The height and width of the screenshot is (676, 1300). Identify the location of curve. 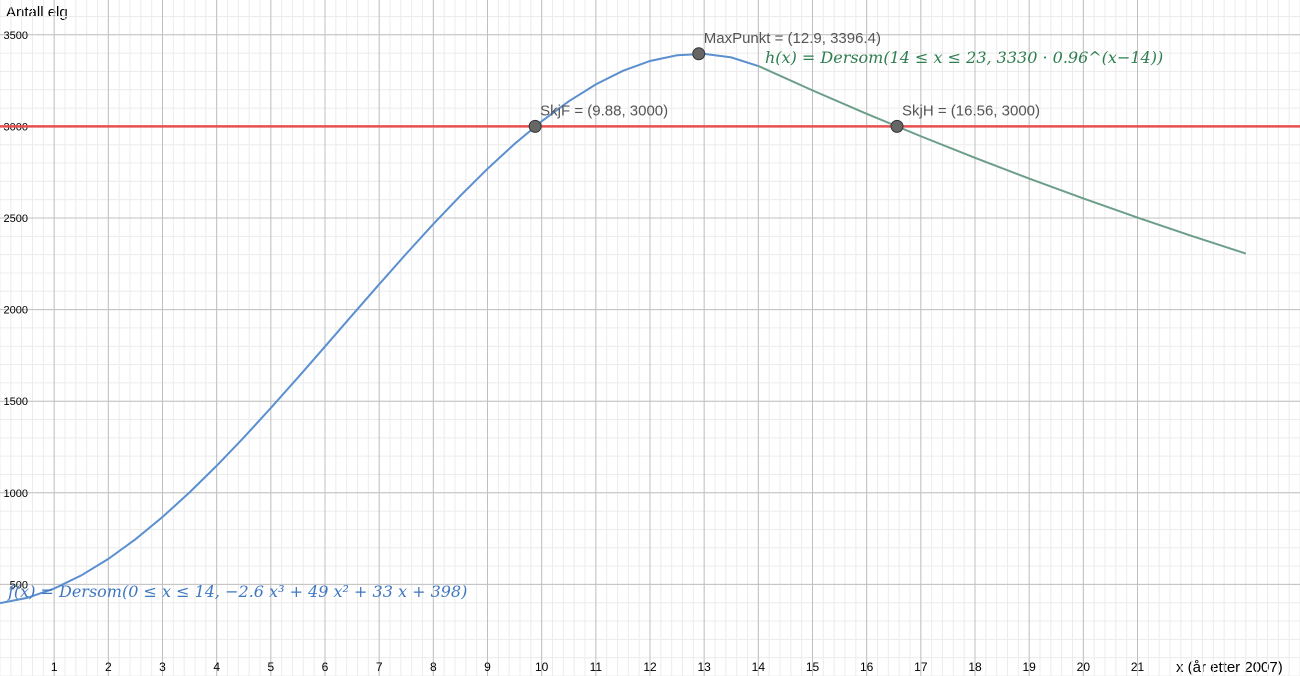
(1002, 160).